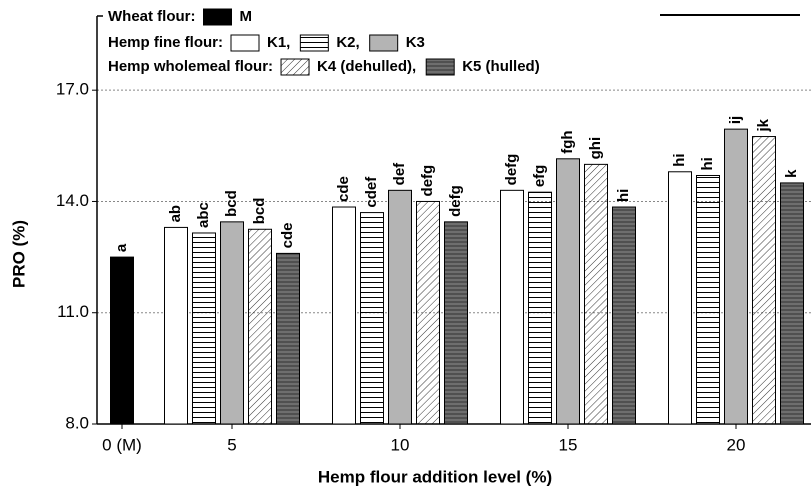  I want to click on legend-title: Hemp wholemeal flour:, so click(190, 66).